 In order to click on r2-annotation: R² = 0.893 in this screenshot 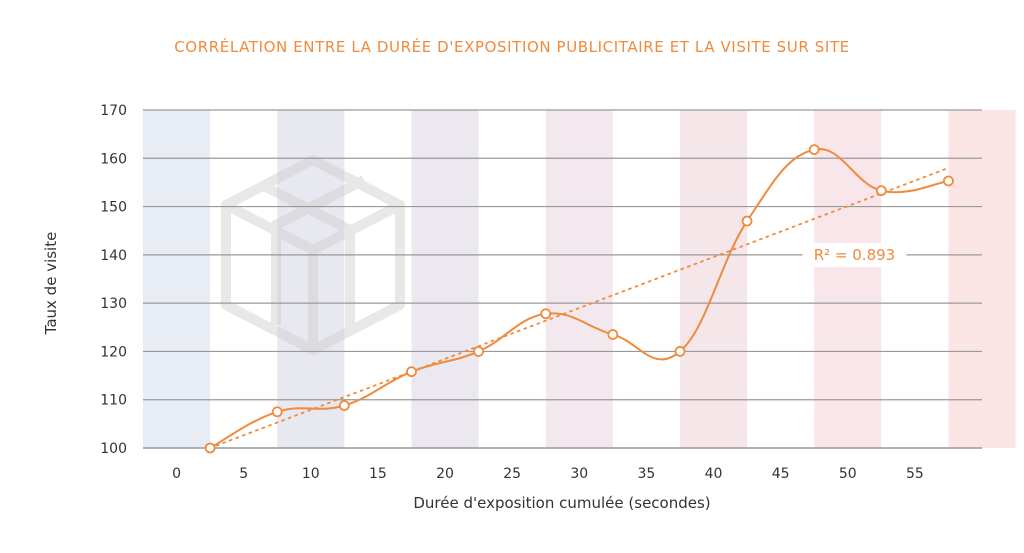, I will do `click(854, 255)`.